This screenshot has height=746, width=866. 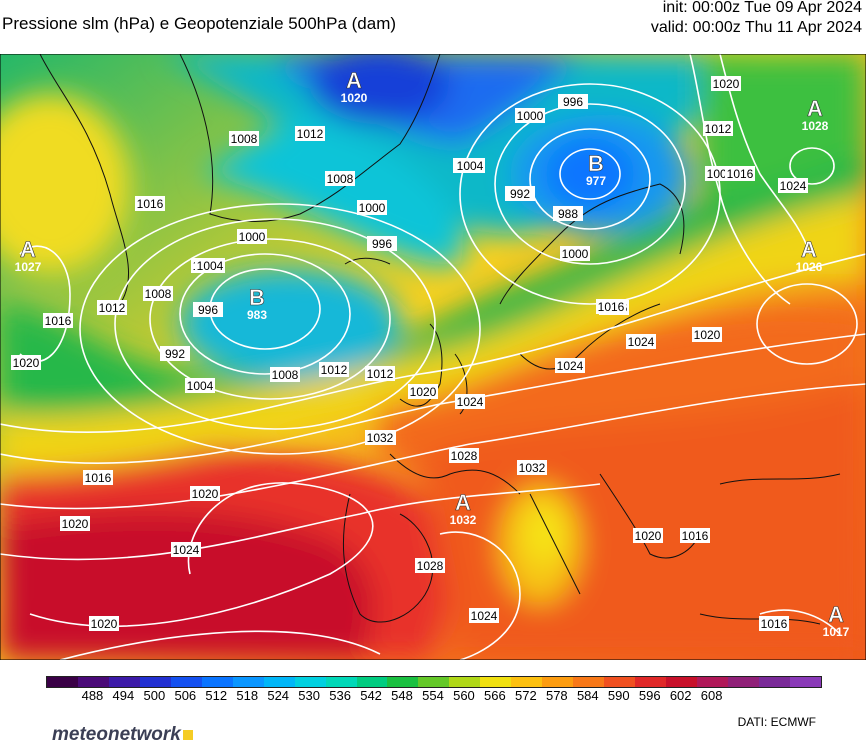 What do you see at coordinates (596, 163) in the screenshot?
I see `center-letter: B` at bounding box center [596, 163].